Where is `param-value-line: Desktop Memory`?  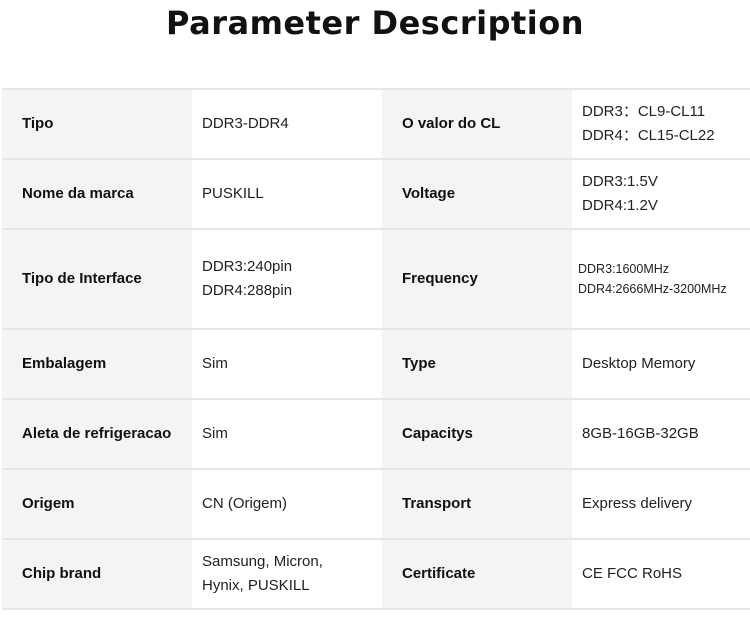 param-value-line: Desktop Memory is located at coordinates (639, 363).